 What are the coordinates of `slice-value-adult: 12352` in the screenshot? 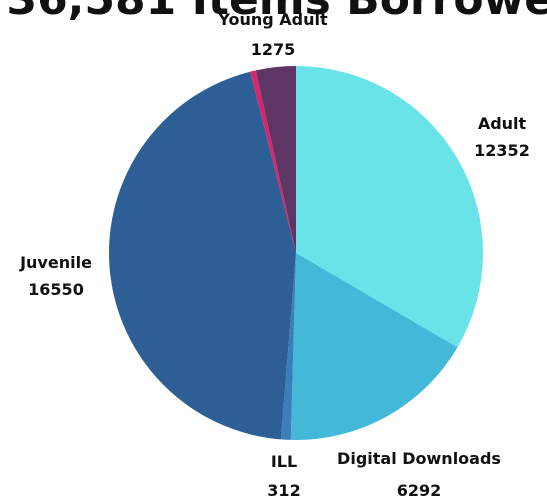 It's located at (502, 150).